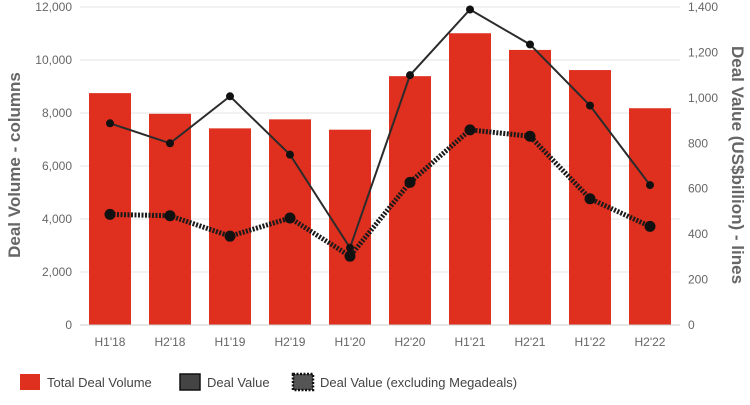  Describe the element at coordinates (303, 382) in the screenshot. I see `legend-swatch-deal-value-excl-megadeals` at that location.